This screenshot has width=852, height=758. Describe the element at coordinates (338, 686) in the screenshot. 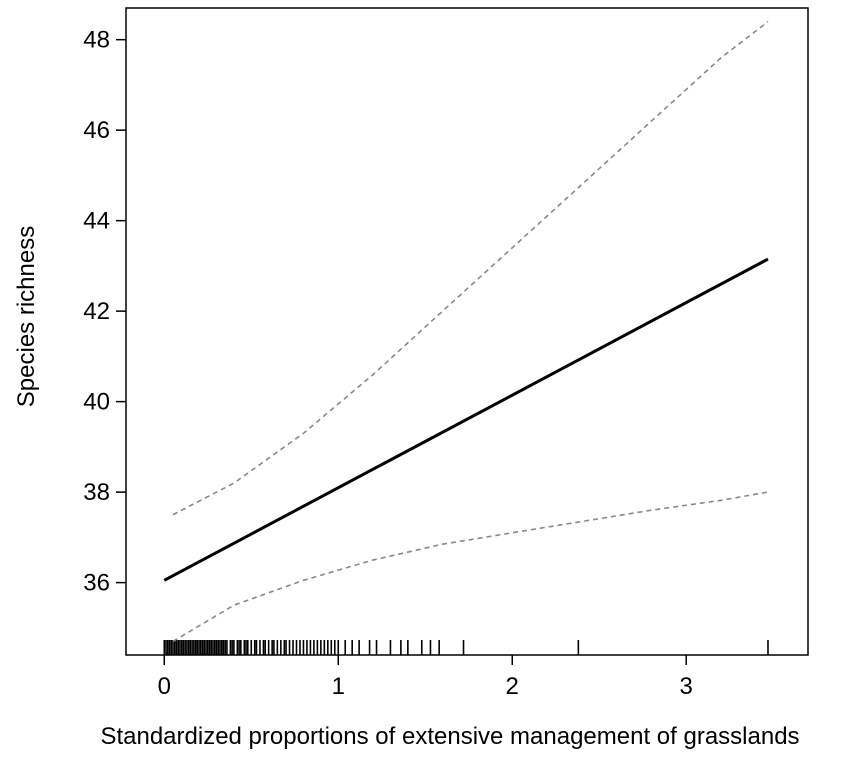

I see `x-tick-label: 1` at that location.